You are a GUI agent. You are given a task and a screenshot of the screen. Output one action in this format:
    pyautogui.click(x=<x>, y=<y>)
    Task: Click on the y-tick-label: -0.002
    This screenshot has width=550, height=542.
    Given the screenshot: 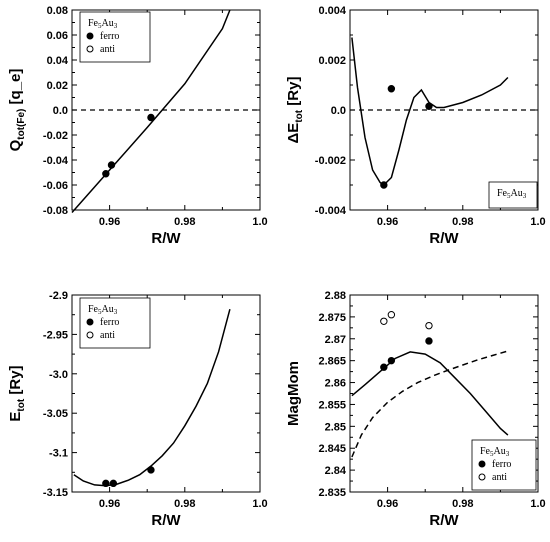 What is the action you would take?
    pyautogui.click(x=330, y=161)
    